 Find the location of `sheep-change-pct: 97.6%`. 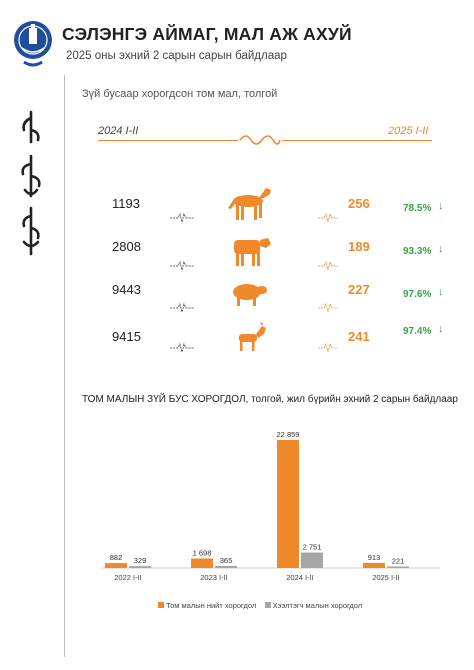

sheep-change-pct: 97.6% is located at coordinates (417, 294).